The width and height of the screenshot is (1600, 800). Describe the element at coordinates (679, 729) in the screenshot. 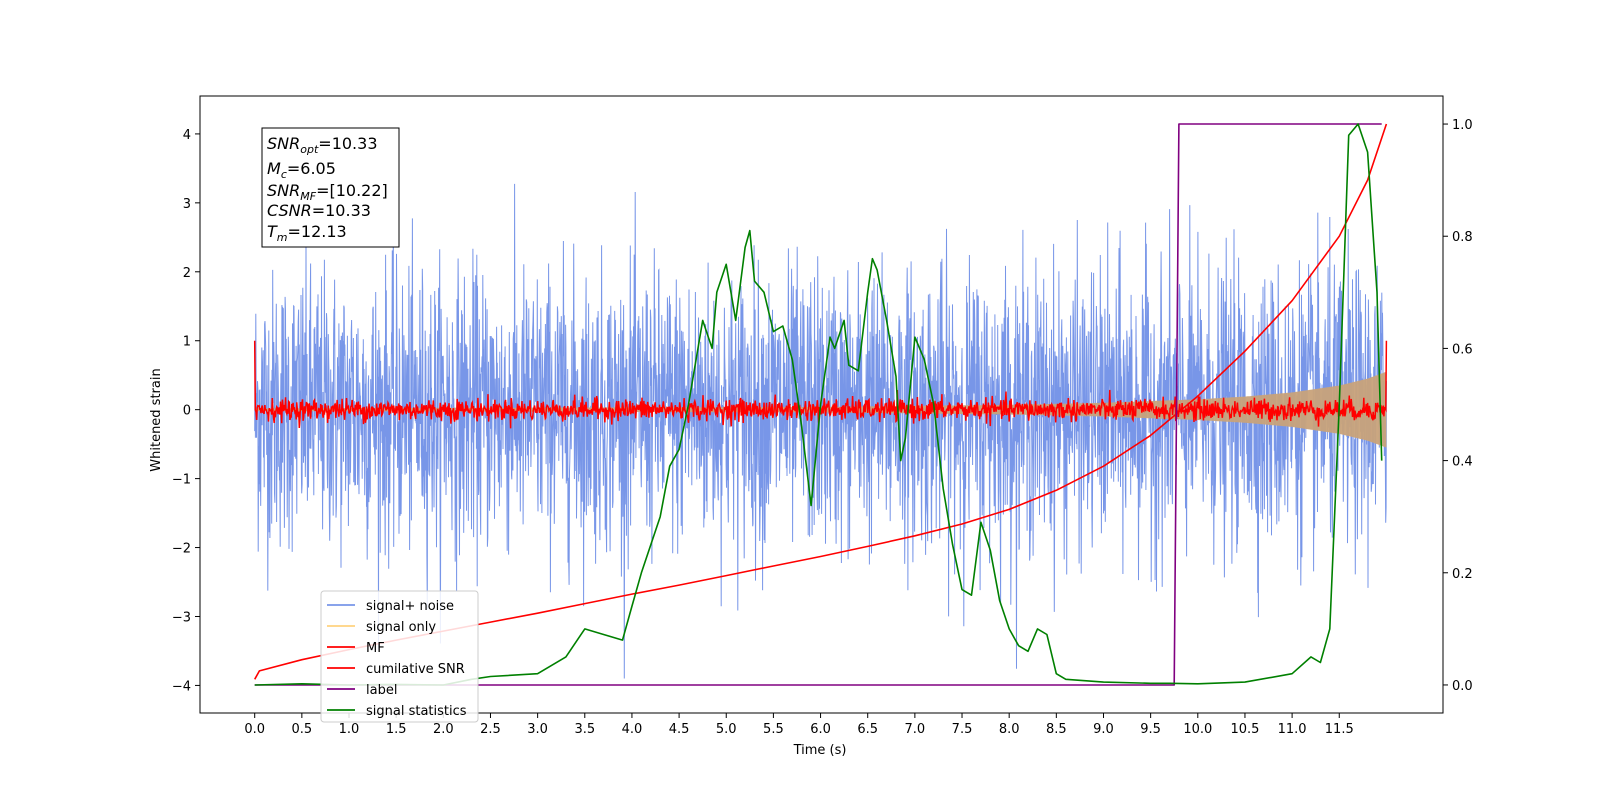

I see `x-tick-label: 4.5` at that location.